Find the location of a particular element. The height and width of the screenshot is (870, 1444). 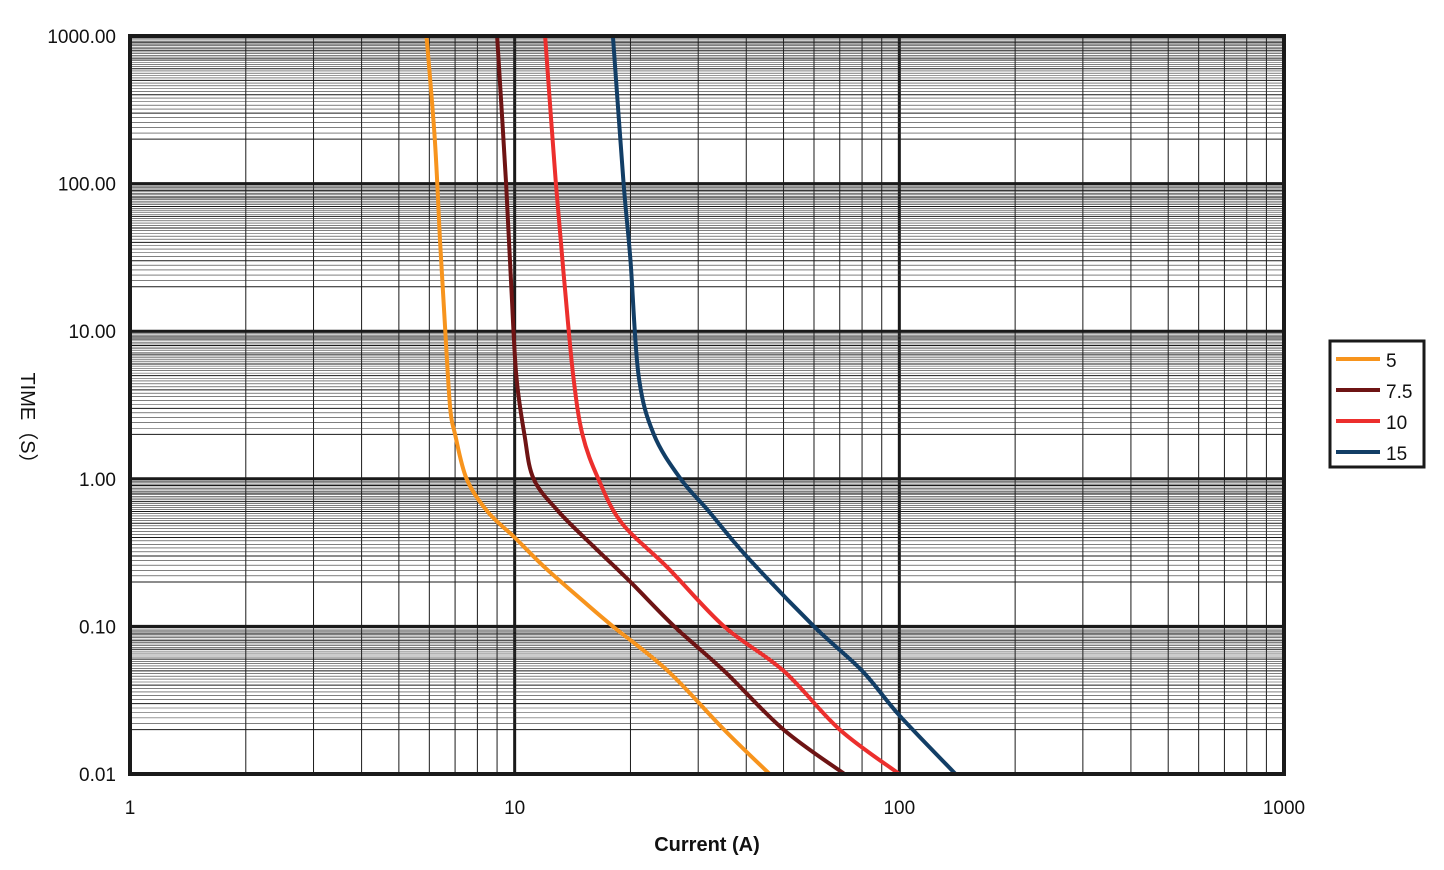

y-tick-label: 10.00 is located at coordinates (92, 332).